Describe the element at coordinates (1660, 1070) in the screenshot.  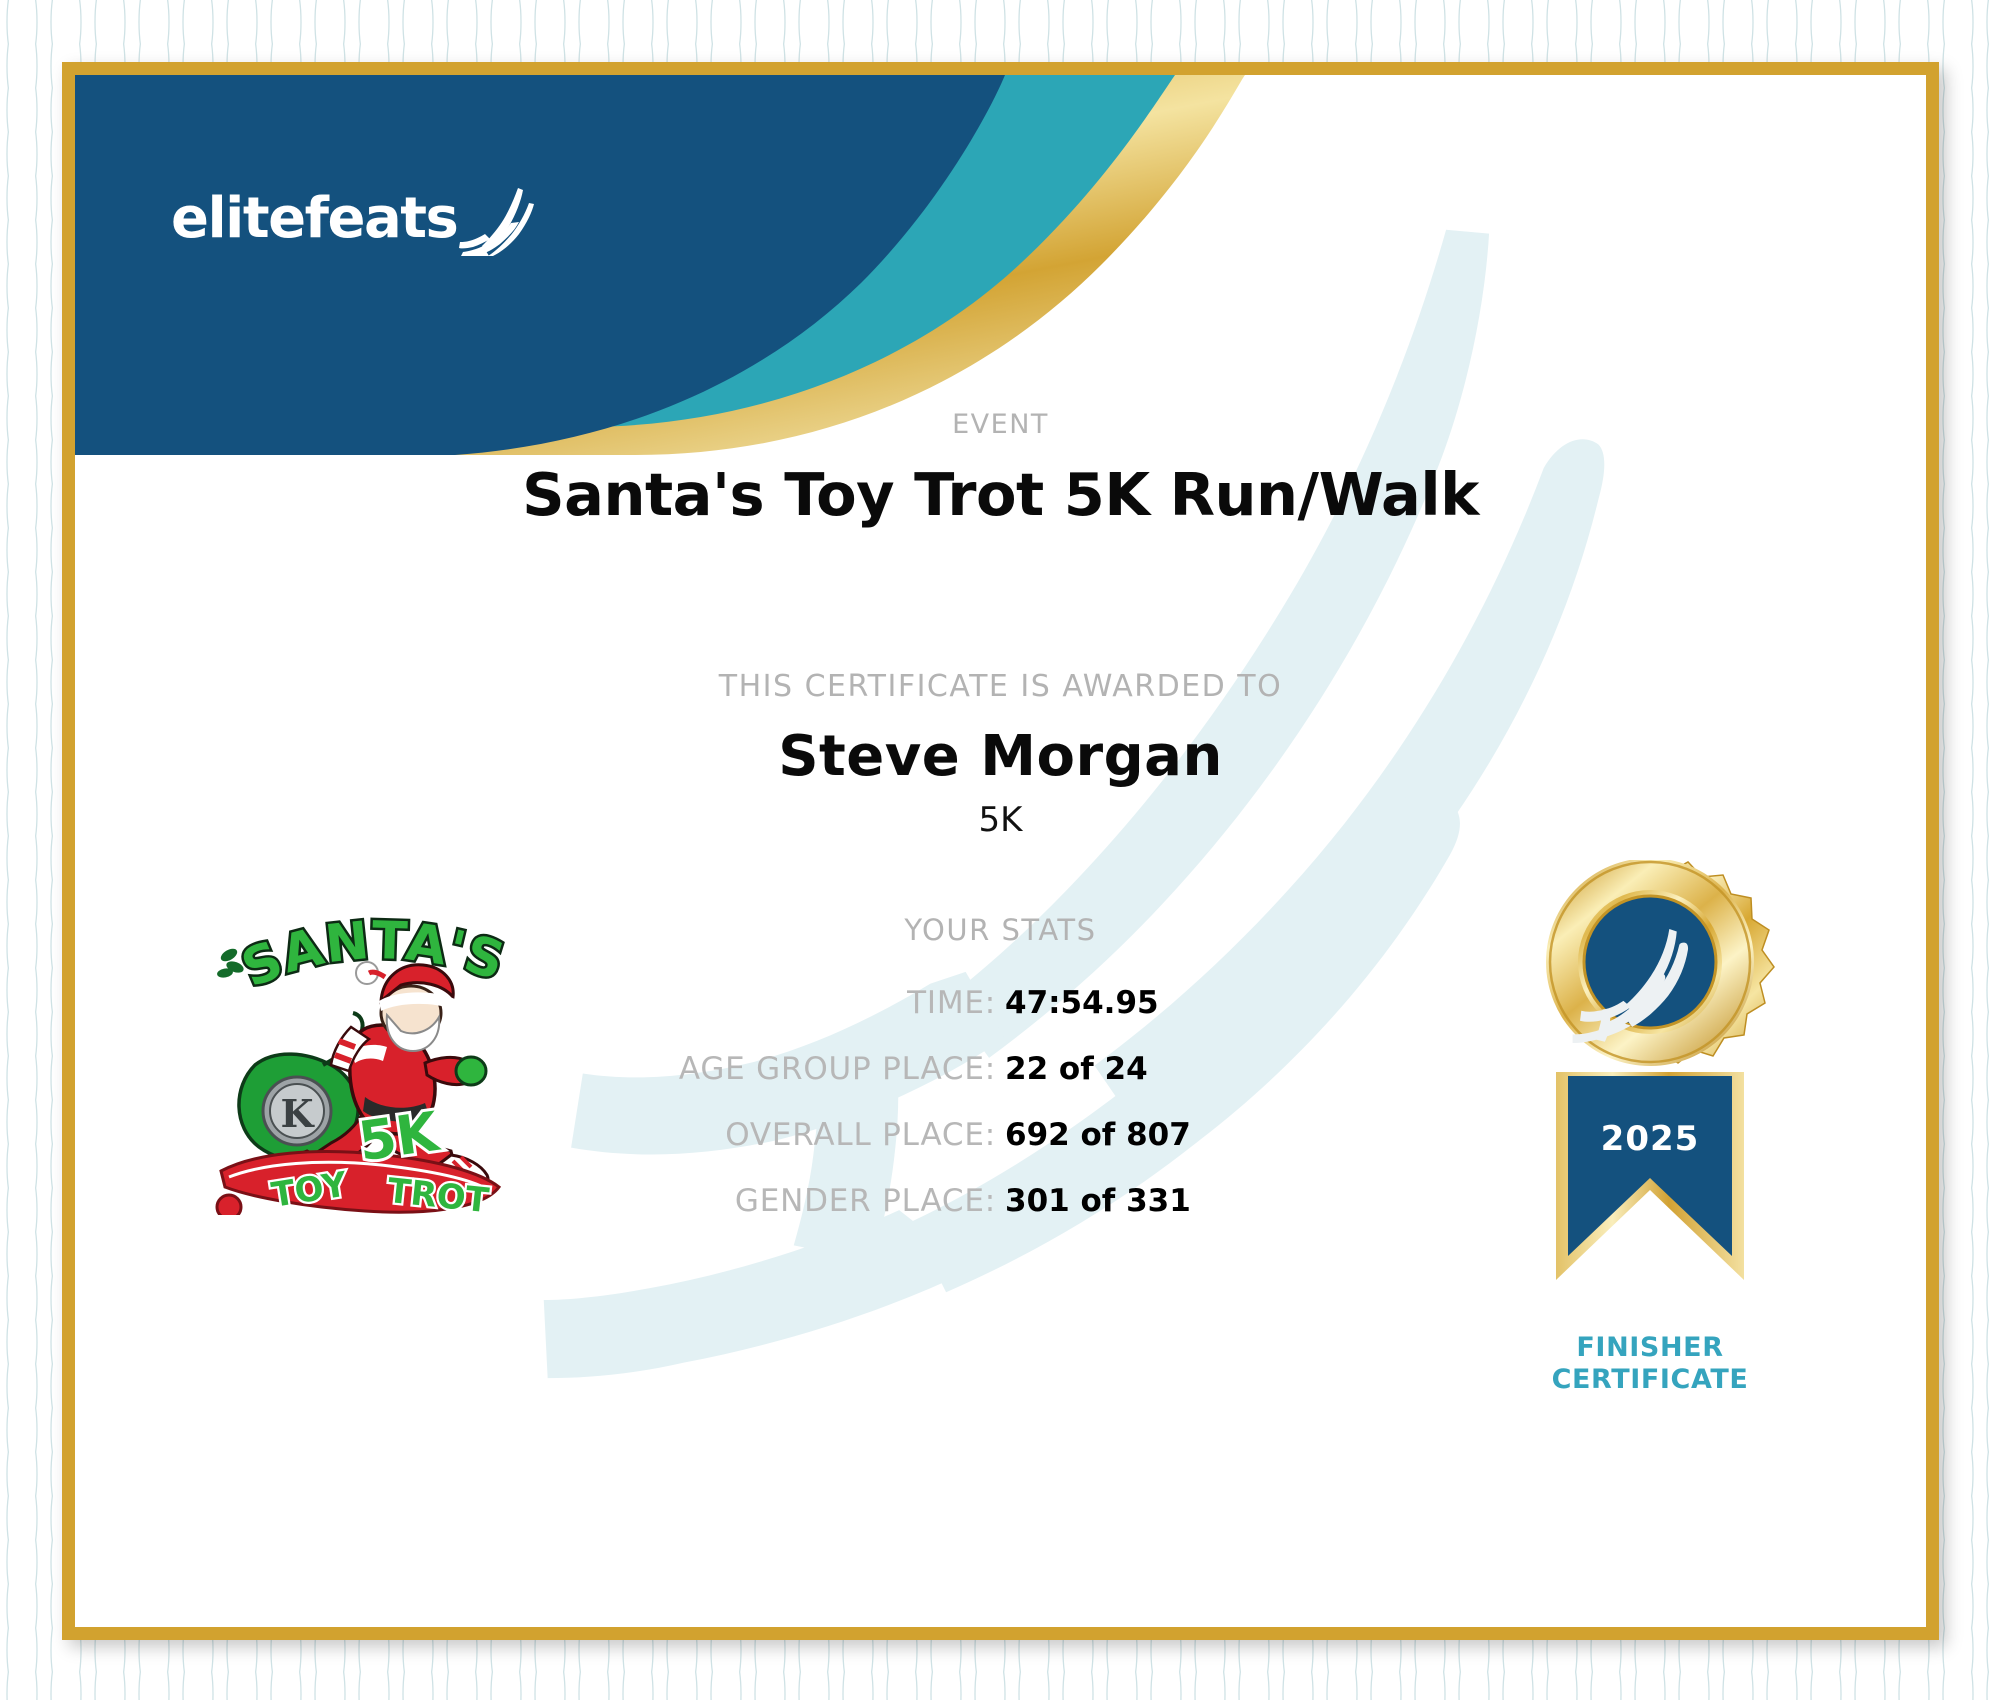
I see `medal-ribbon-icon: 2025` at that location.